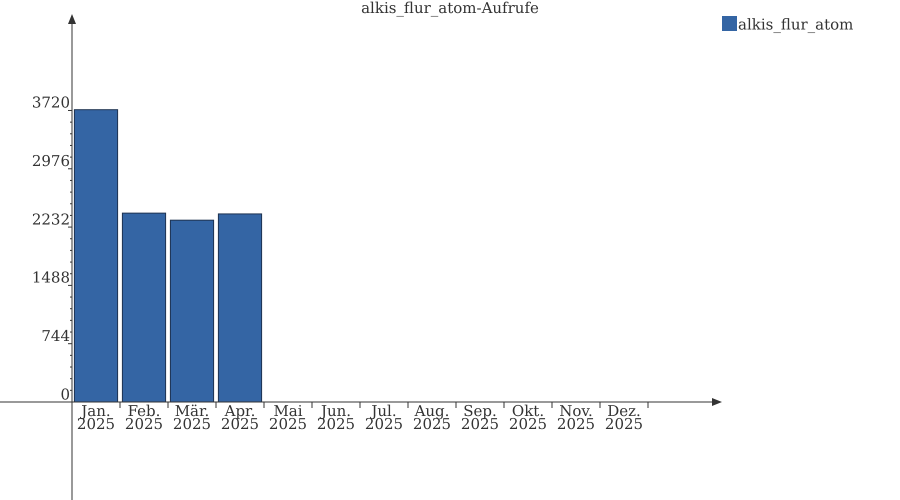 The height and width of the screenshot is (500, 900). Describe the element at coordinates (65, 394) in the screenshot. I see `y-tick-label: 0` at that location.